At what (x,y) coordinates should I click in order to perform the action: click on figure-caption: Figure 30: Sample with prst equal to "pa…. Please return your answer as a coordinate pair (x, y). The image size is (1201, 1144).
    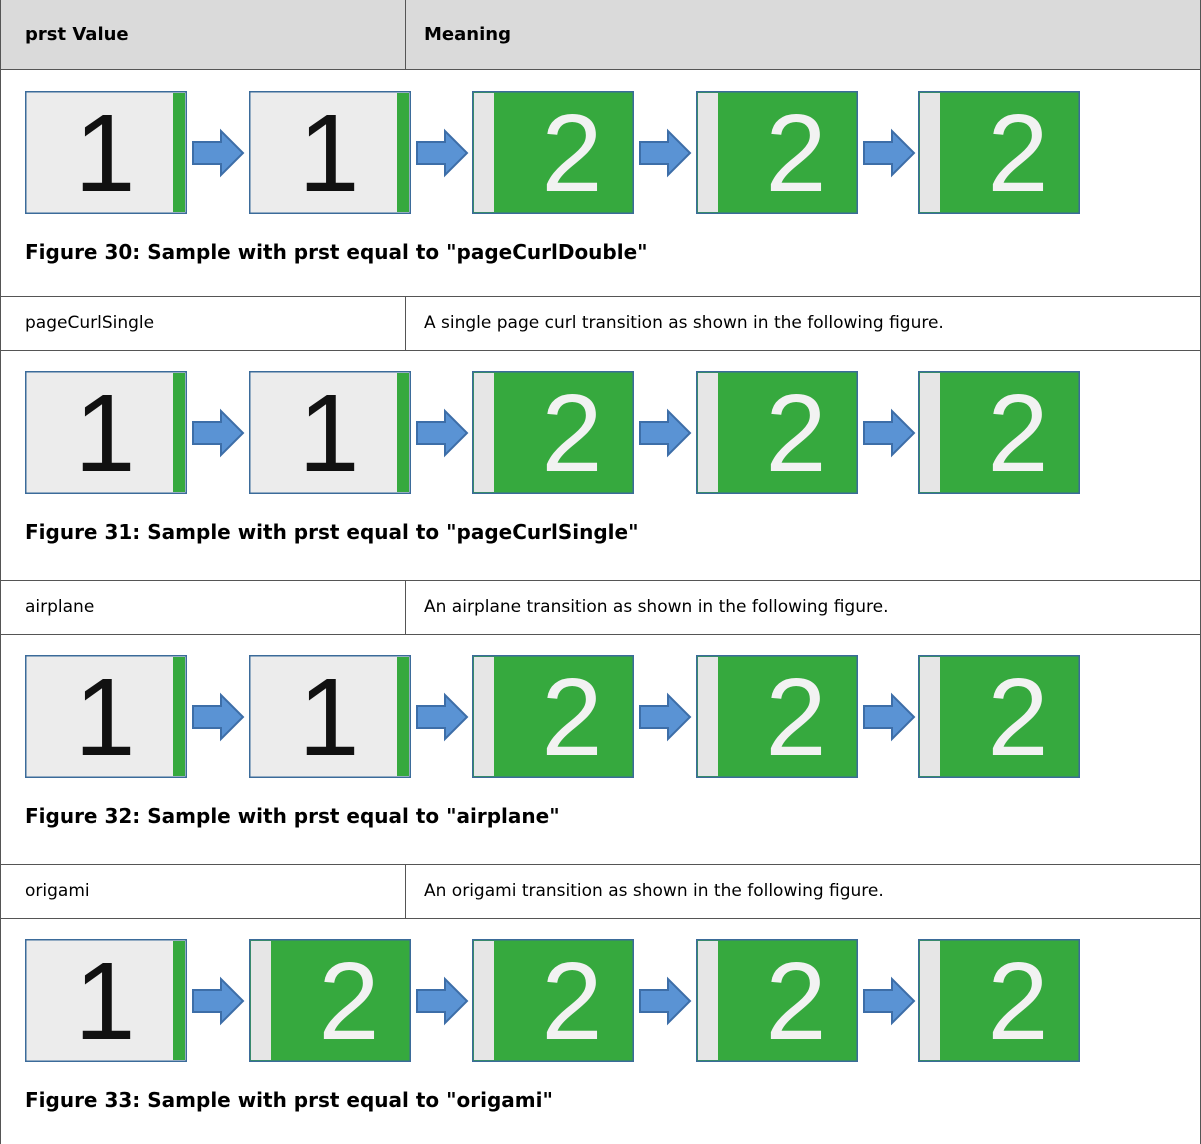
    Looking at the image, I should click on (336, 252).